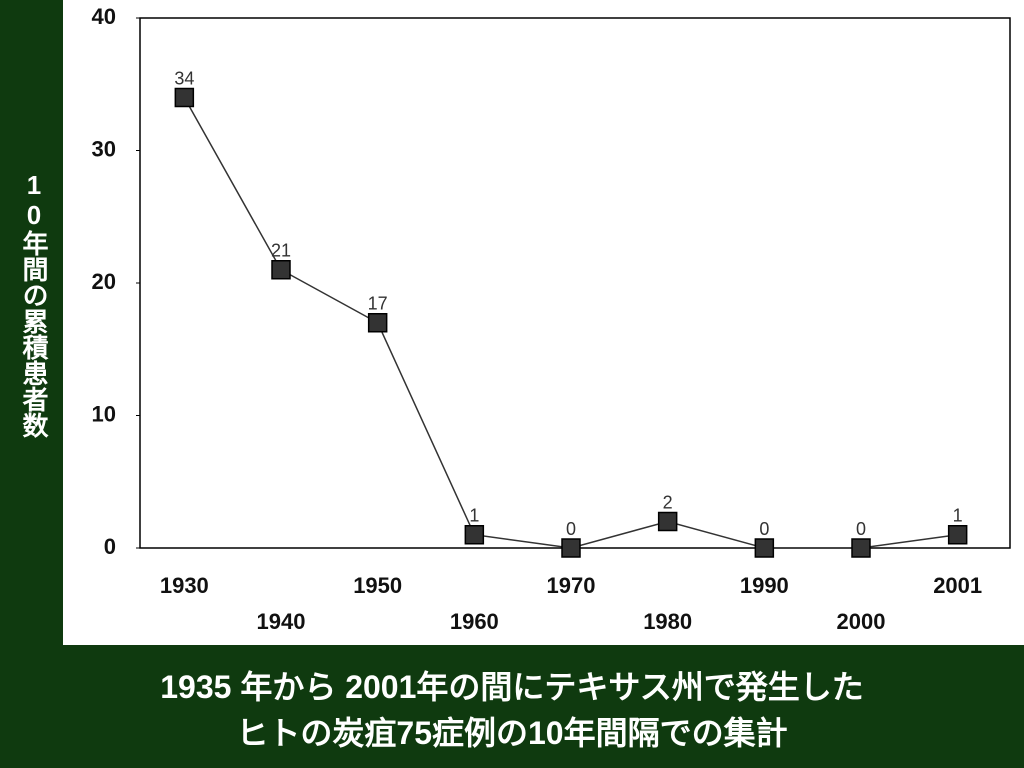 This screenshot has height=768, width=1024. I want to click on x-tick-label: 1980, so click(667, 621).